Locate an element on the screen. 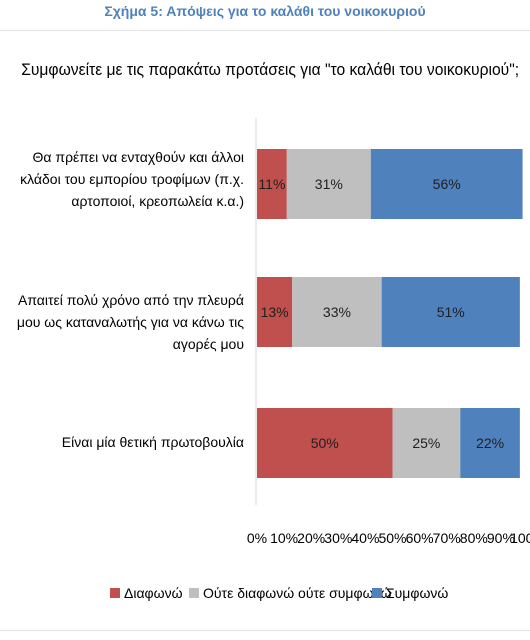 Image resolution: width=530 pixels, height=640 pixels. data-label-3-1: 50% is located at coordinates (325, 443).